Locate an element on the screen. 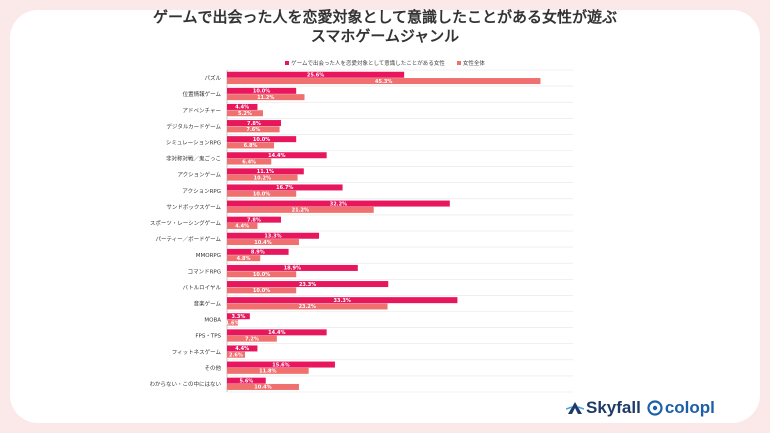 This screenshot has width=770, height=433. colopl-logo: colopl is located at coordinates (681, 408).